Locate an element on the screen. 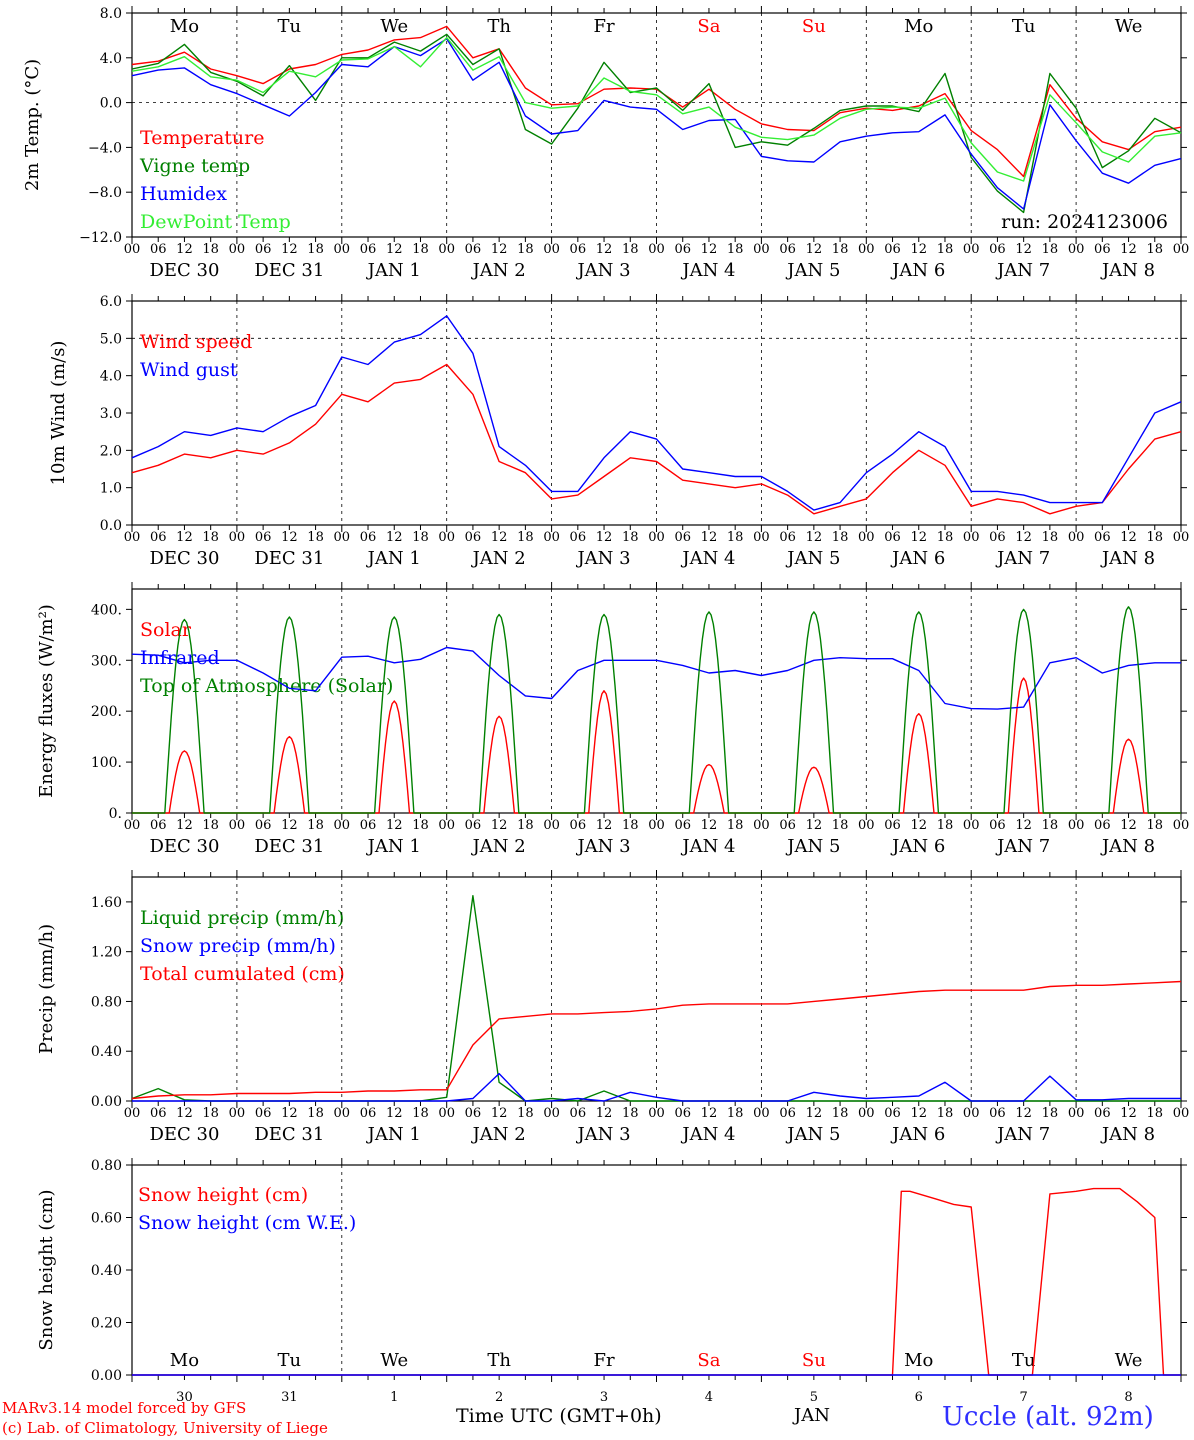 The image size is (1194, 1440). day-number-label: 2 is located at coordinates (499, 1397).